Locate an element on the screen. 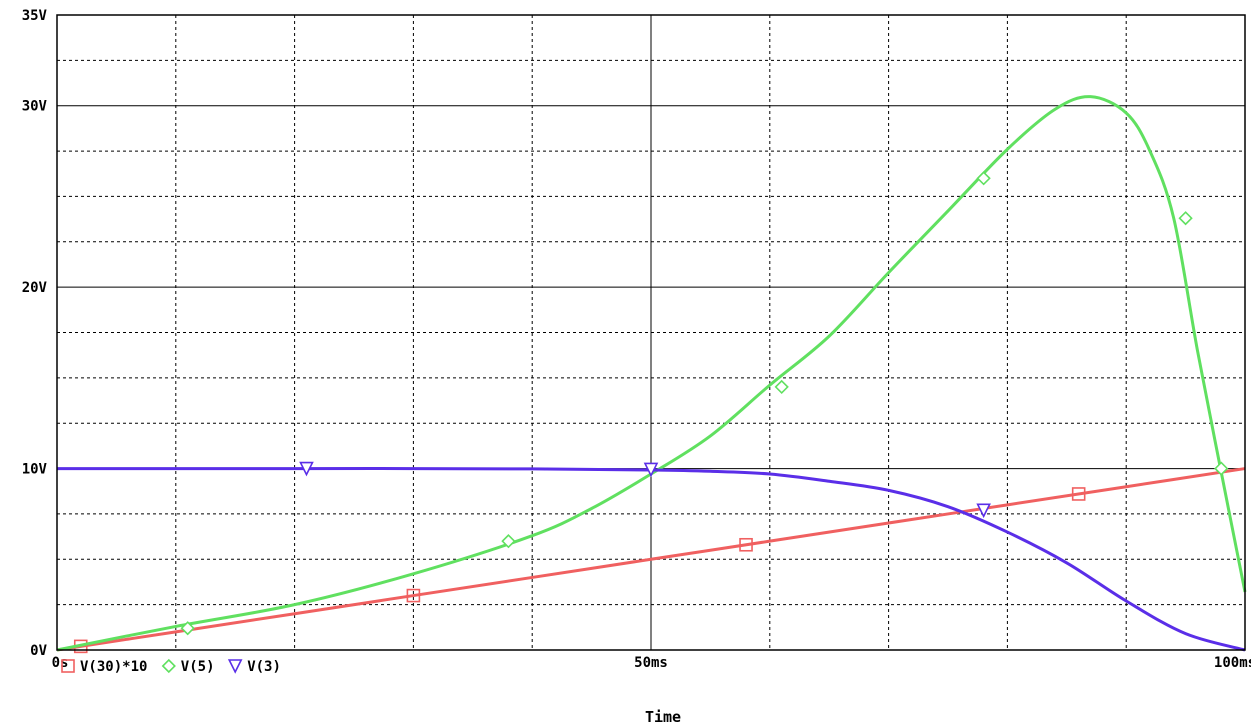 The width and height of the screenshot is (1251, 728). legend: V(30)*10 V(5) V(3) is located at coordinates (171, 666).